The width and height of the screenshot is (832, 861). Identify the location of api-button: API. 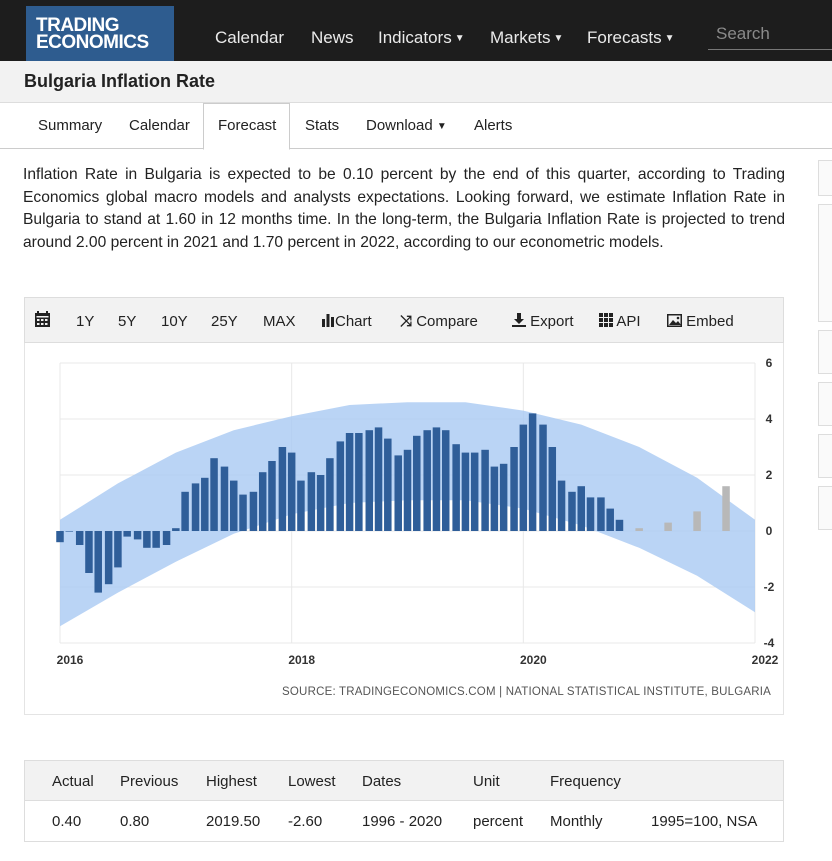
(620, 321).